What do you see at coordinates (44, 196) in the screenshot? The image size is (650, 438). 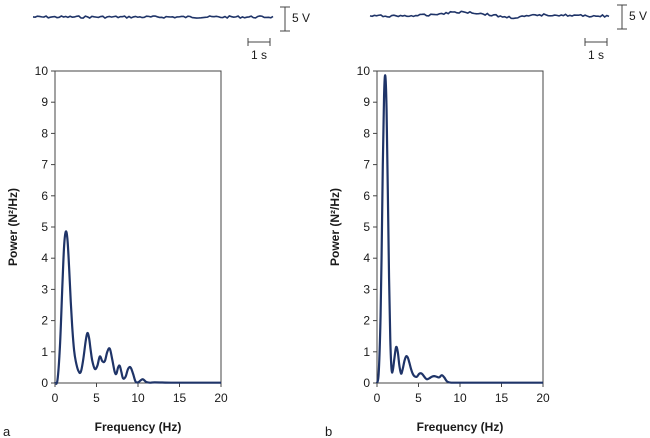 I see `y-tick-label-a-6: 6` at bounding box center [44, 196].